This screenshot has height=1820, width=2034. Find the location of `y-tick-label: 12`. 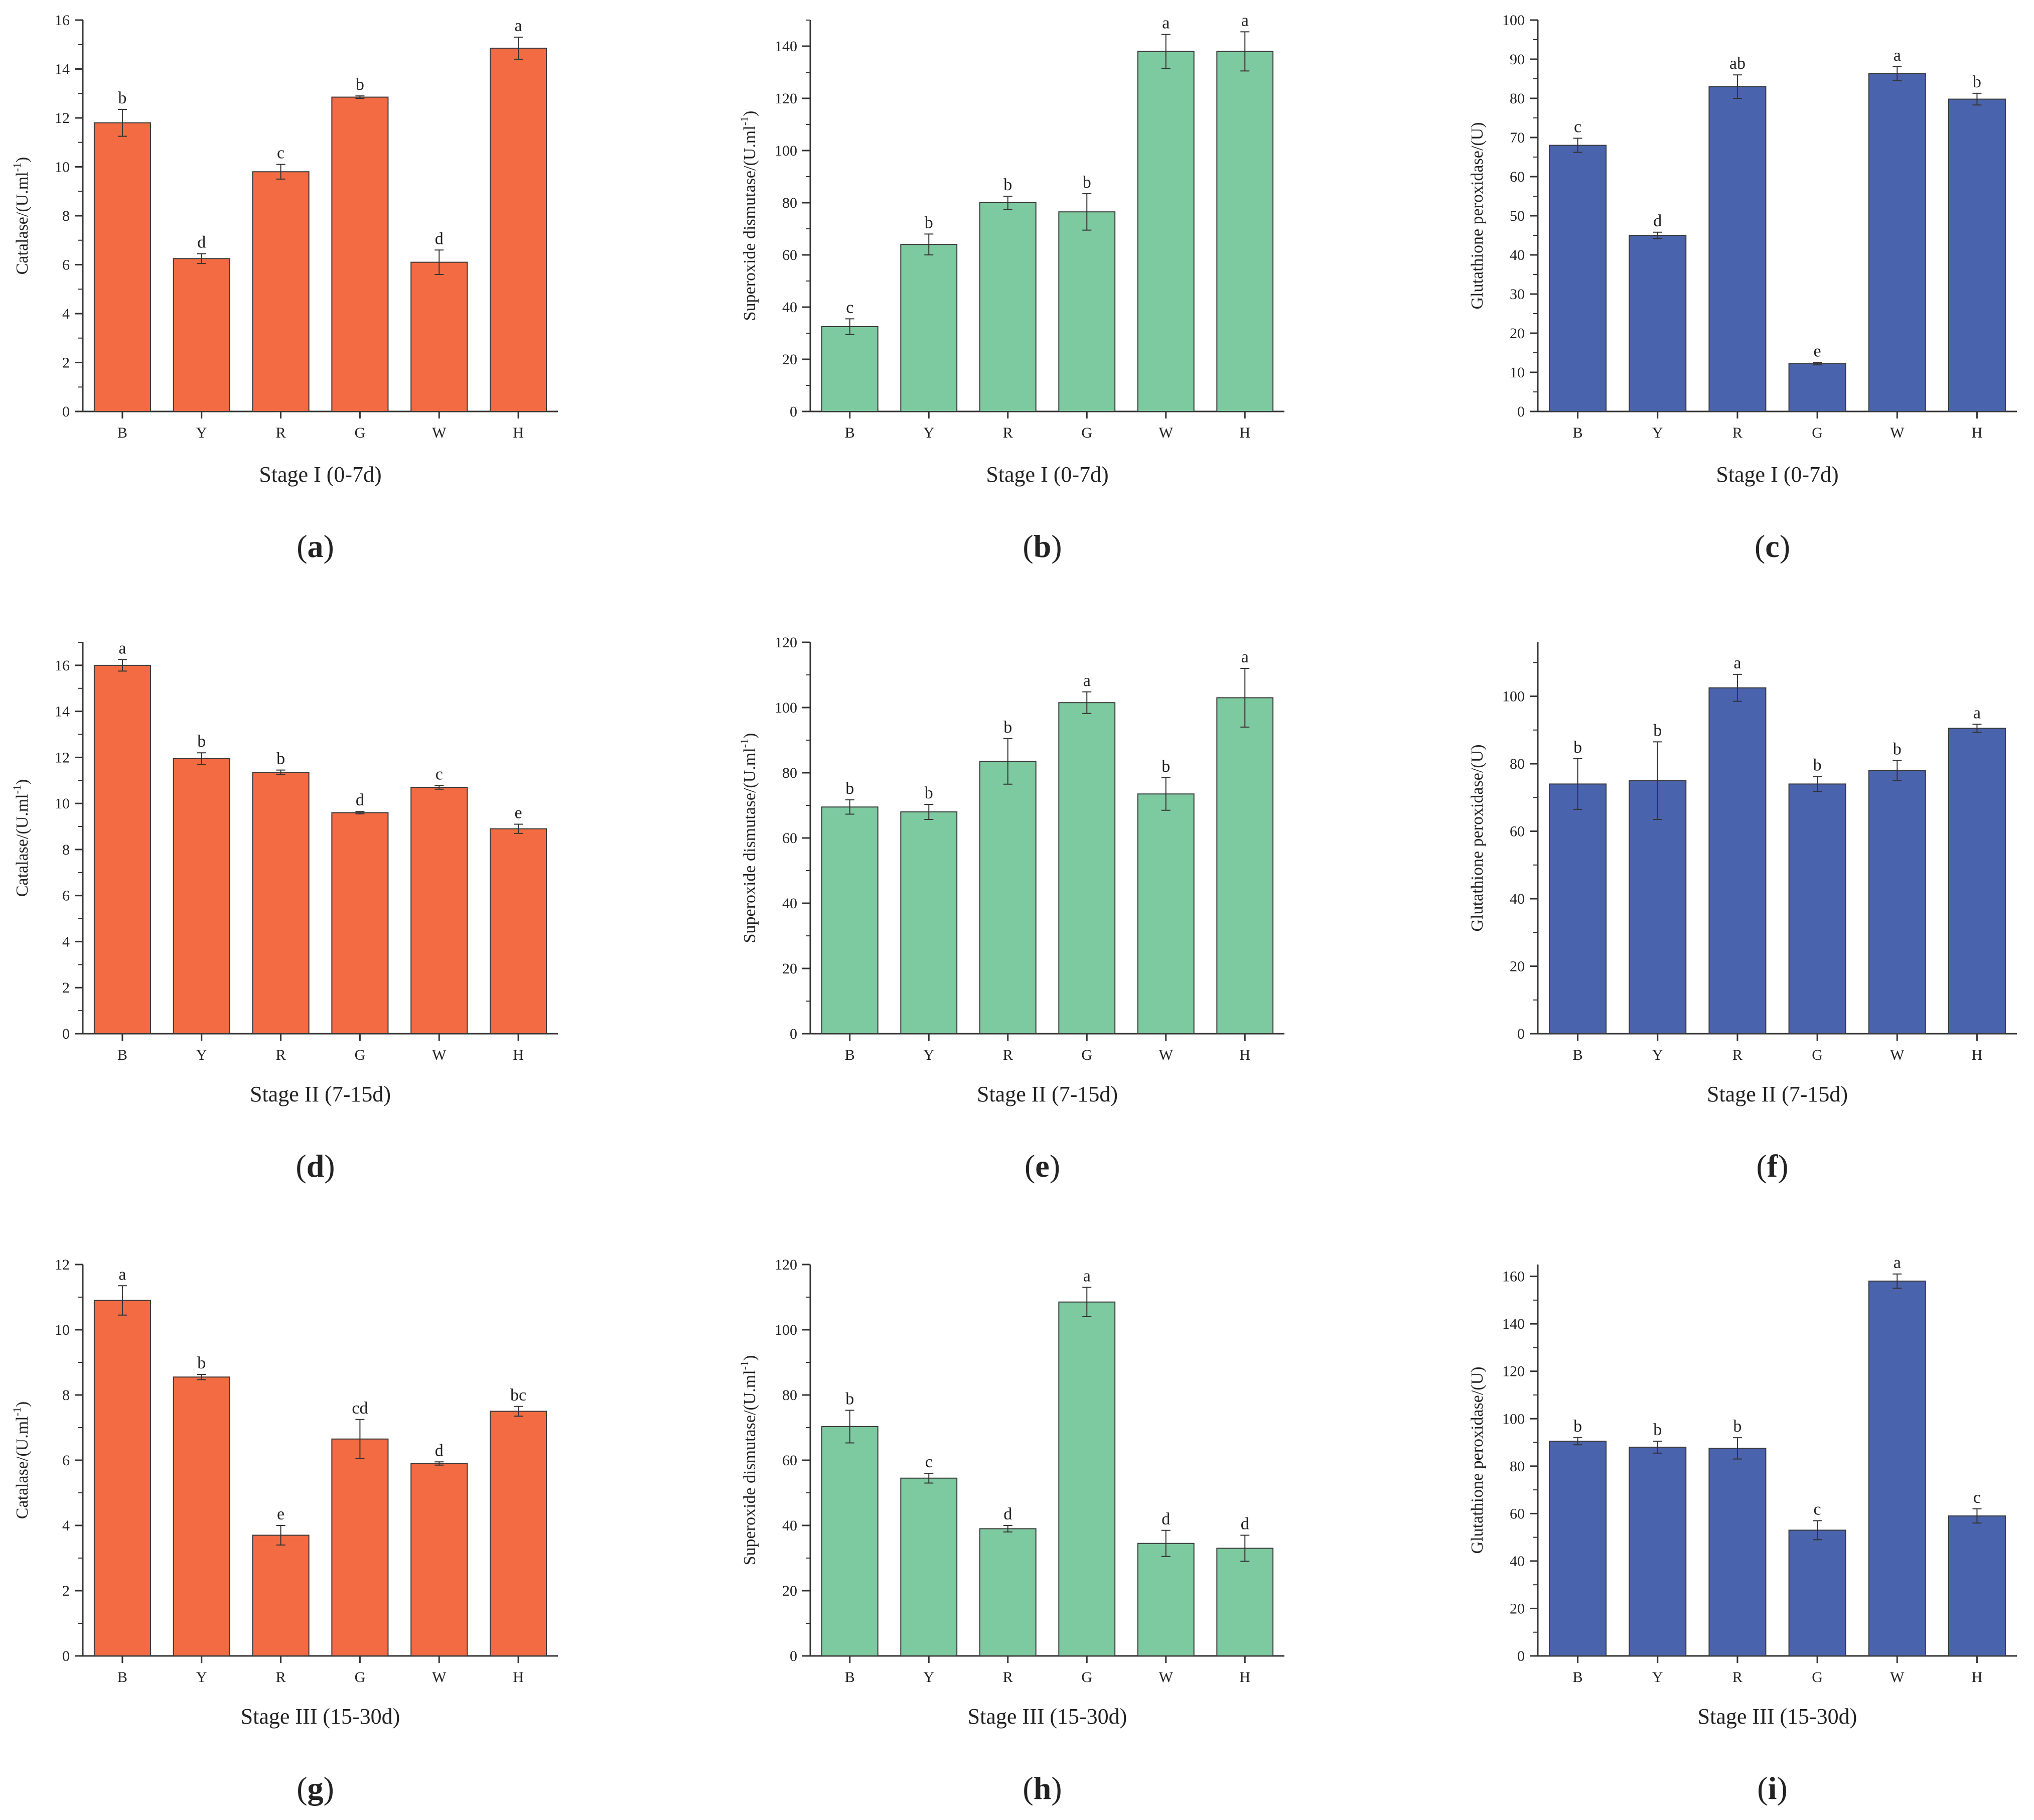

y-tick-label: 12 is located at coordinates (62, 757).